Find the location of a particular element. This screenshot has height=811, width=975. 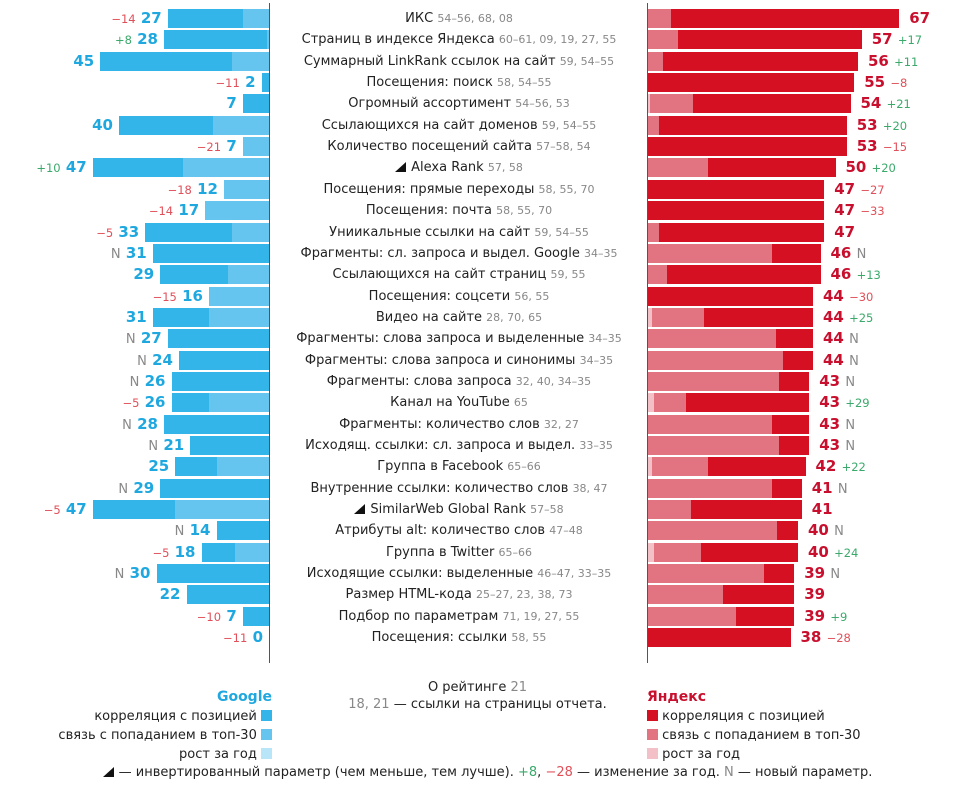

page-refs: 46–47, 33–35 is located at coordinates (574, 574).